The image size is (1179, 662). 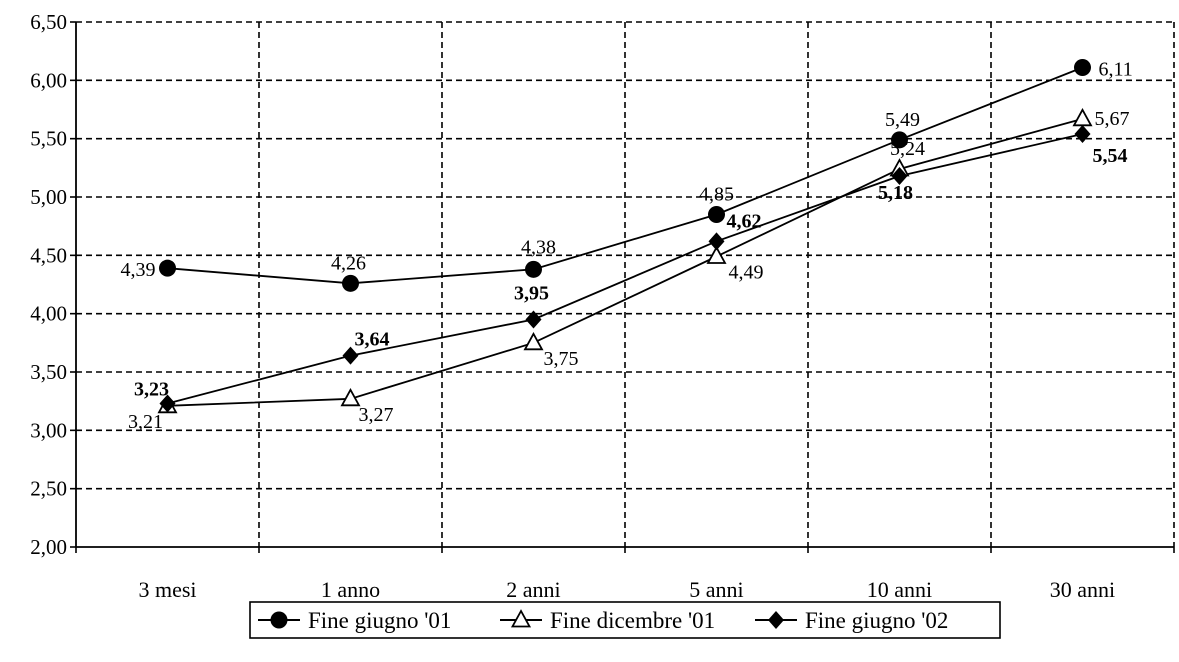 I want to click on x-tick-label: 3 mesi, so click(x=167, y=589).